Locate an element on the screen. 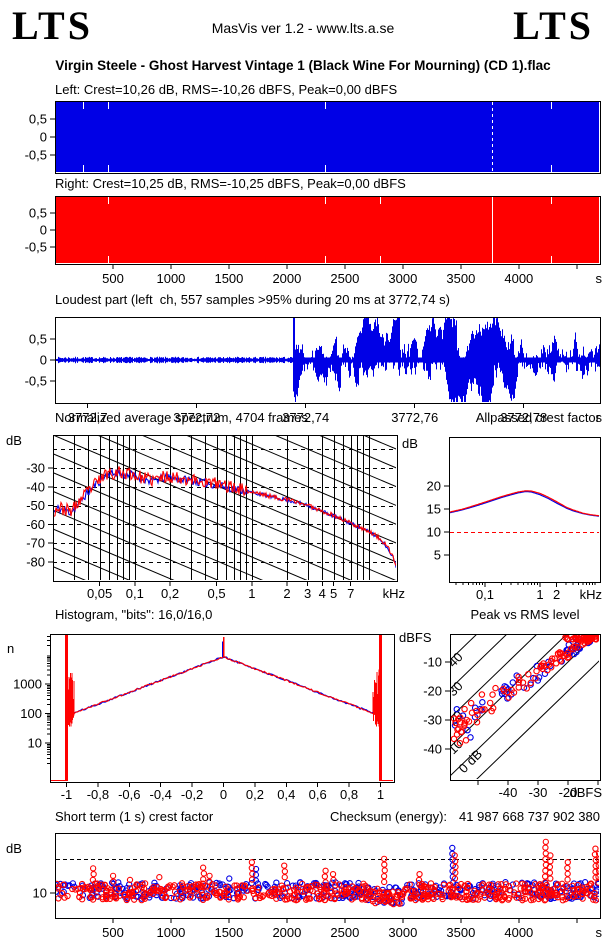 The image size is (606, 946). tick-label: -50 is located at coordinates (35, 505).